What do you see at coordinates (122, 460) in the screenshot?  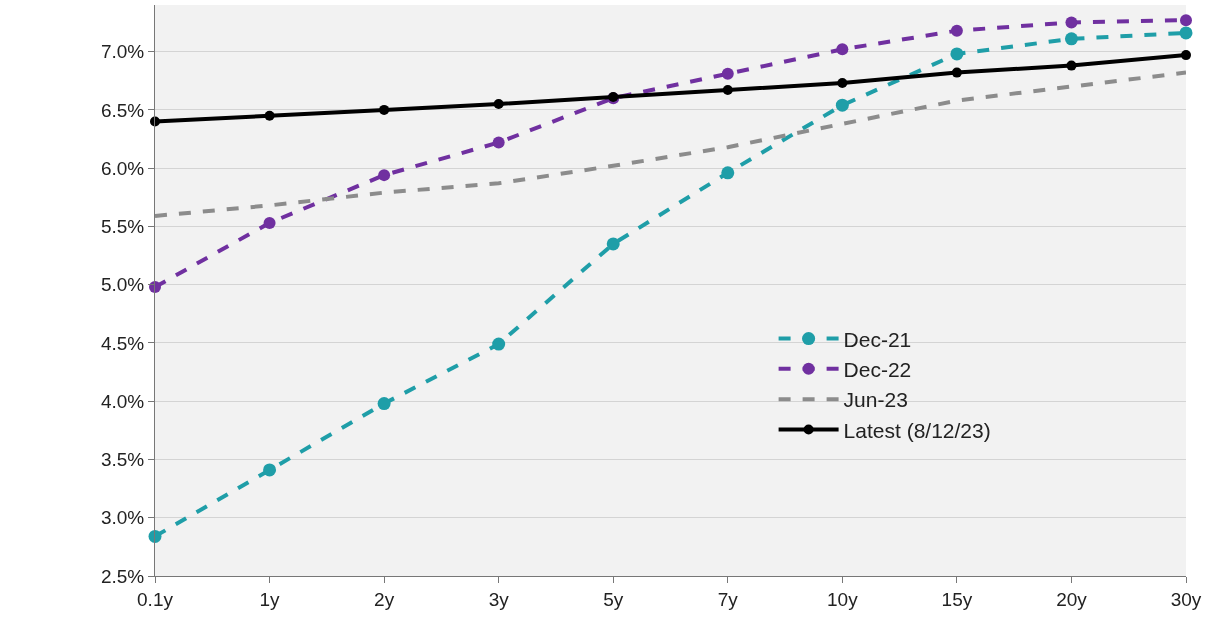 I see `y-tick-label: 3.5%` at bounding box center [122, 460].